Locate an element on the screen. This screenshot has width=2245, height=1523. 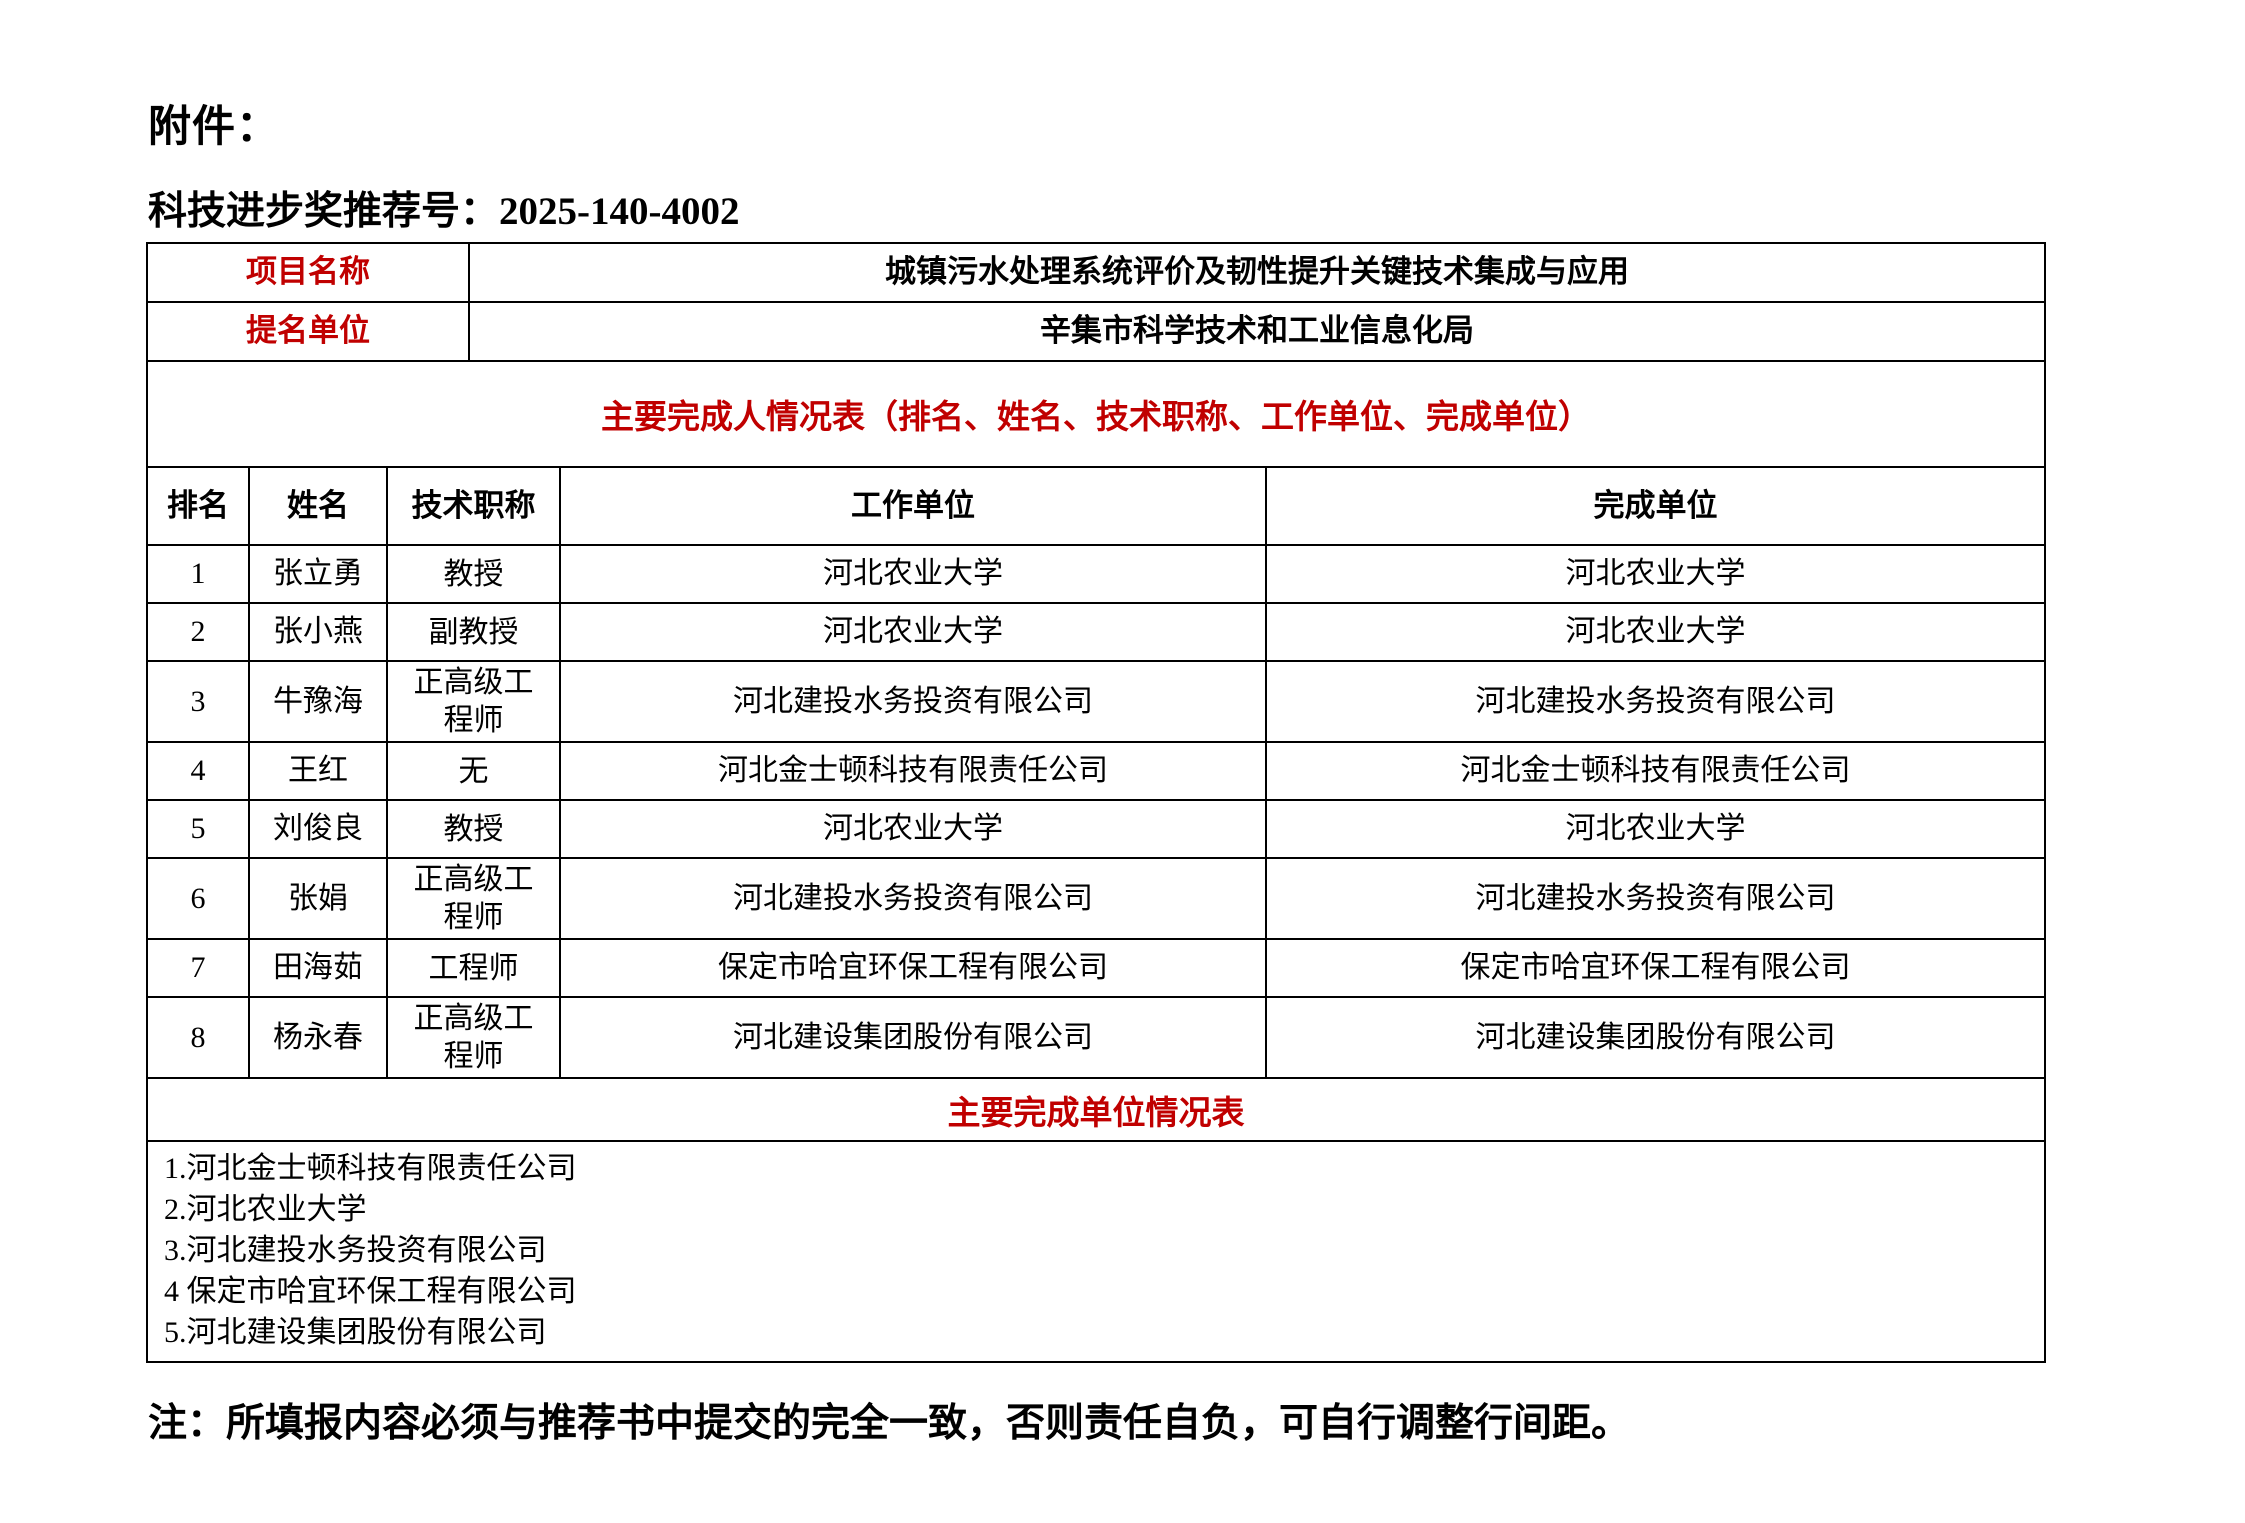
nominating-unit-value: 辛集市科学技术和工业信息化局 is located at coordinates (1257, 331).